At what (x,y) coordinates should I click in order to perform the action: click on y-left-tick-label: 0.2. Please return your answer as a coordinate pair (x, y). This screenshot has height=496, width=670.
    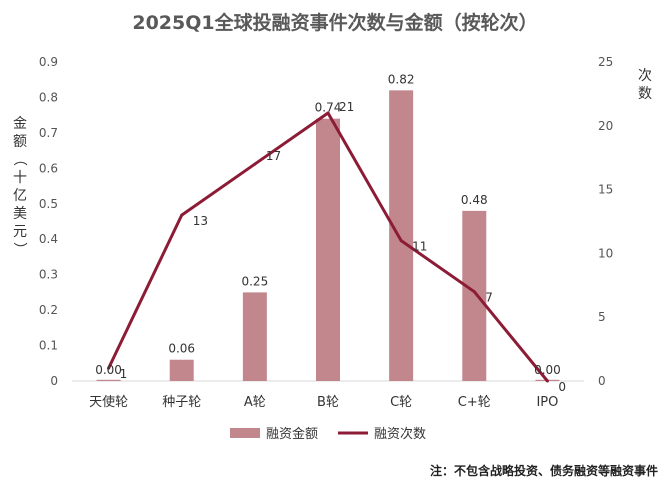
    Looking at the image, I should click on (48, 310).